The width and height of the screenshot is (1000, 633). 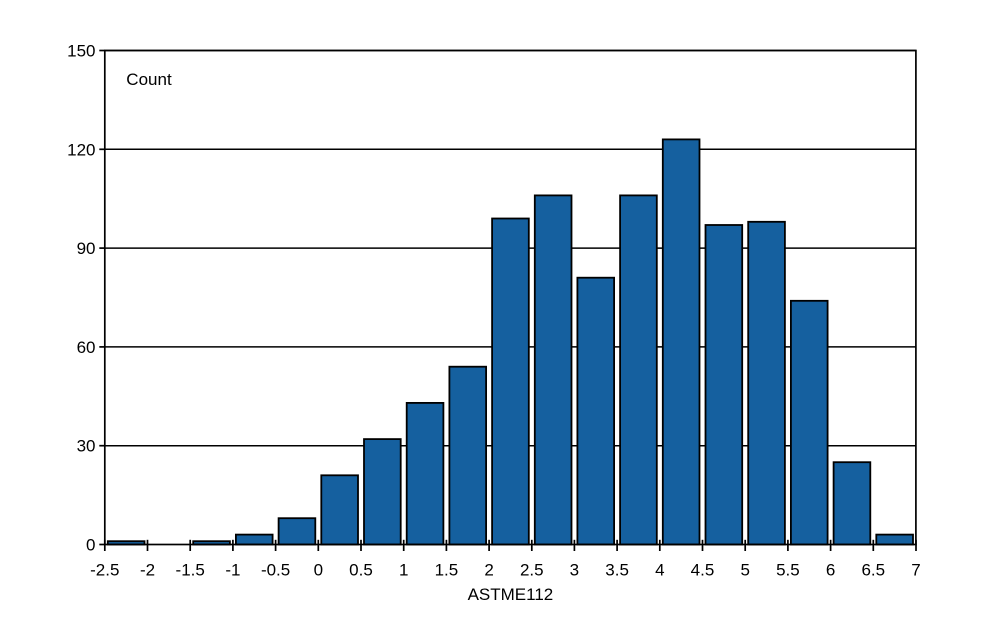 What do you see at coordinates (915, 569) in the screenshot?
I see `svg-text: 7` at bounding box center [915, 569].